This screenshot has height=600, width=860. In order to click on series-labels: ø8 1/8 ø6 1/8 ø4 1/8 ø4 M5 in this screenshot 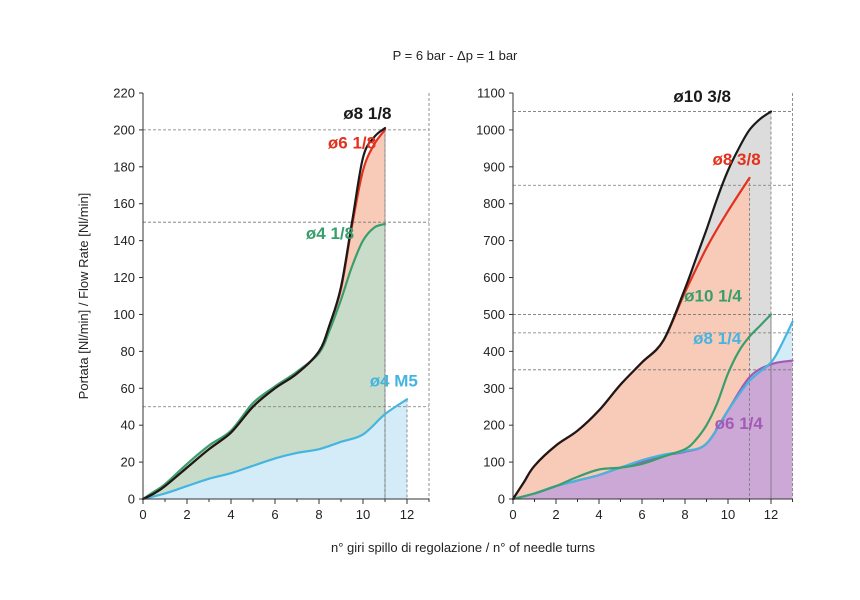, I will do `click(362, 247)`.